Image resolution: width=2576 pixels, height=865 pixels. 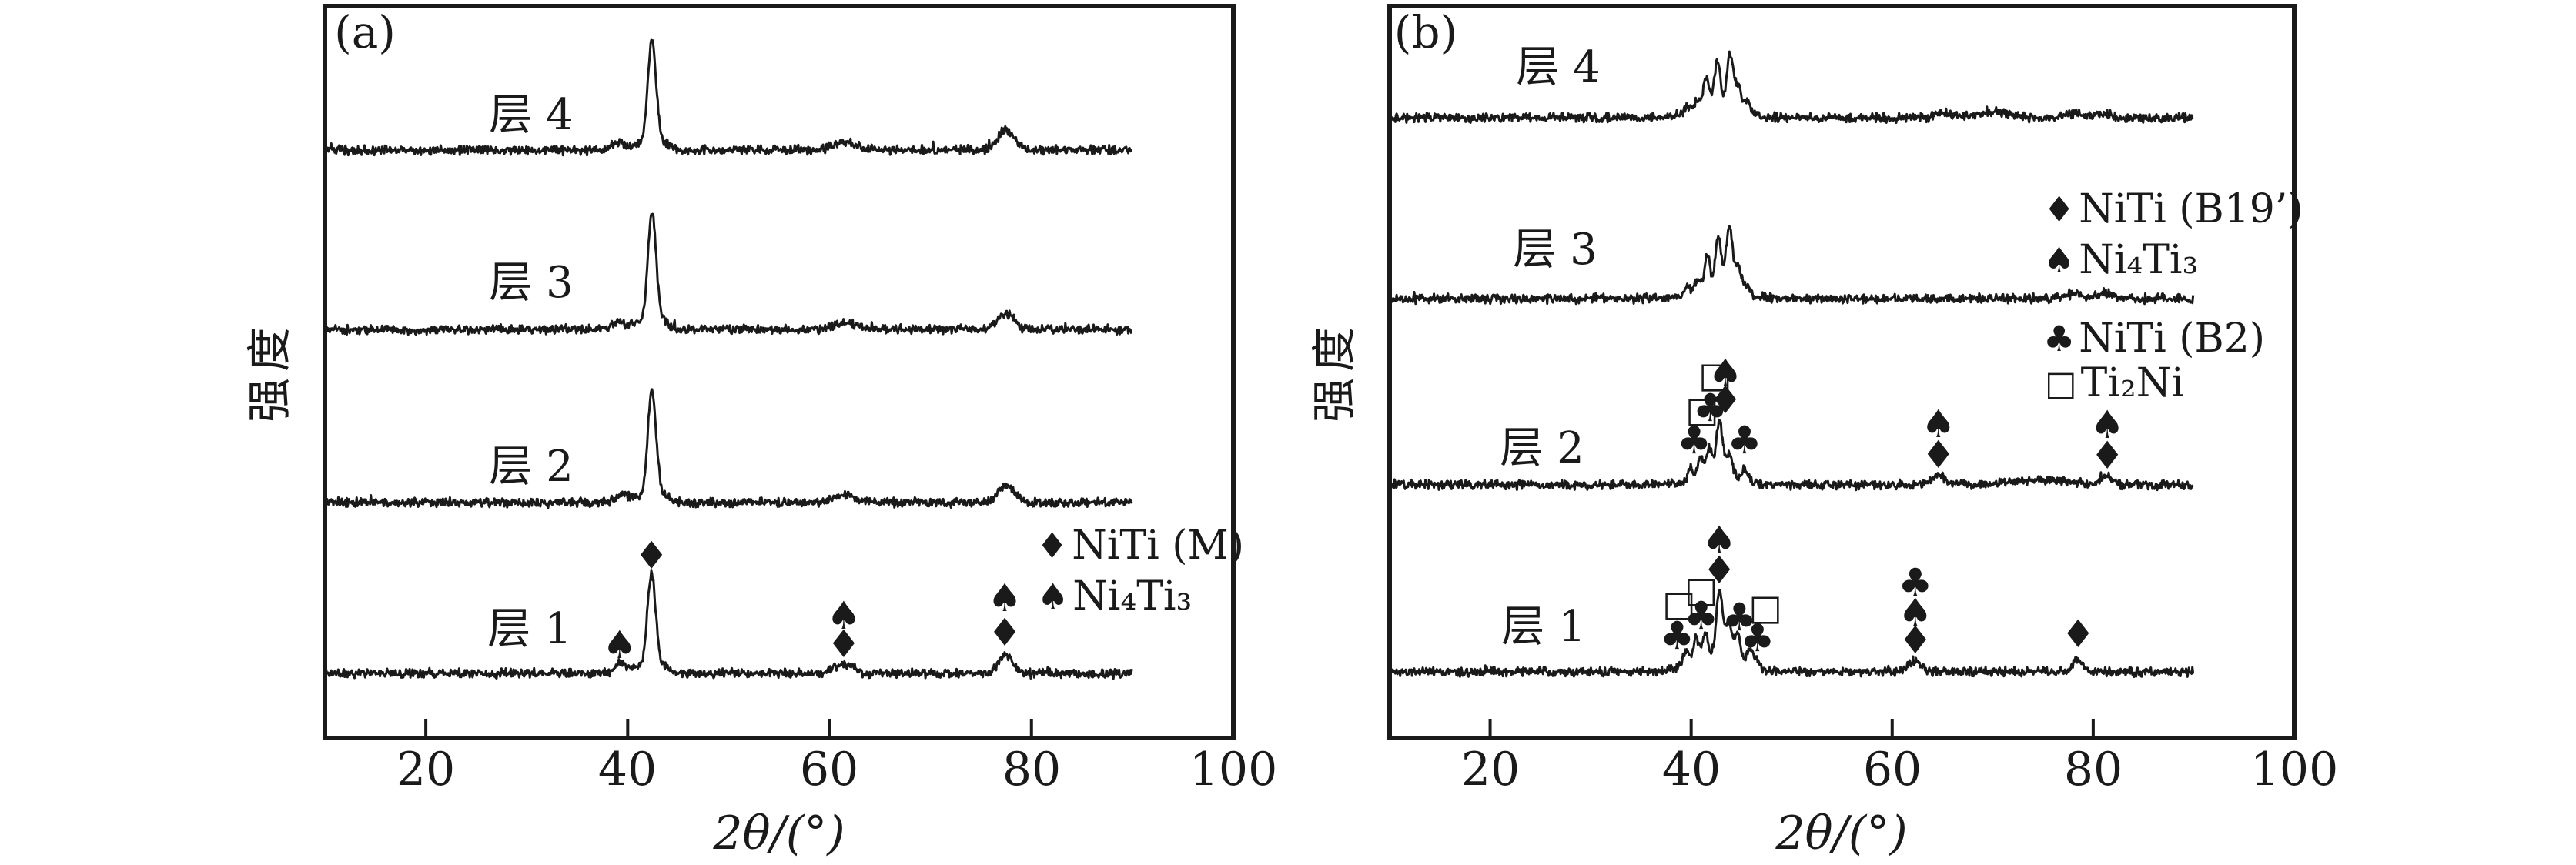 I want to click on panel-a-curve-label-layer3: 层 3, so click(x=532, y=283).